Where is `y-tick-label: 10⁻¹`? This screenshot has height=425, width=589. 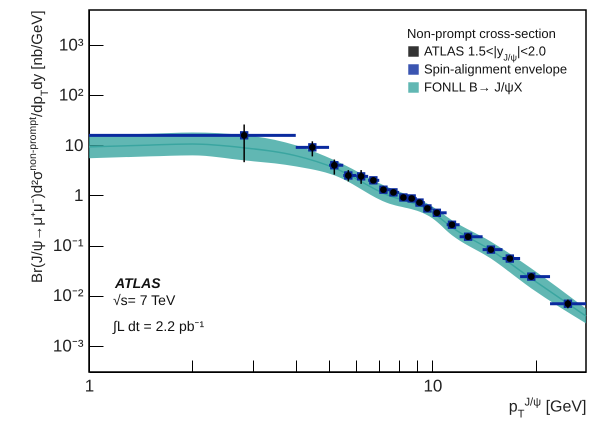 y-tick-label: 10⁻¹ is located at coordinates (68, 246).